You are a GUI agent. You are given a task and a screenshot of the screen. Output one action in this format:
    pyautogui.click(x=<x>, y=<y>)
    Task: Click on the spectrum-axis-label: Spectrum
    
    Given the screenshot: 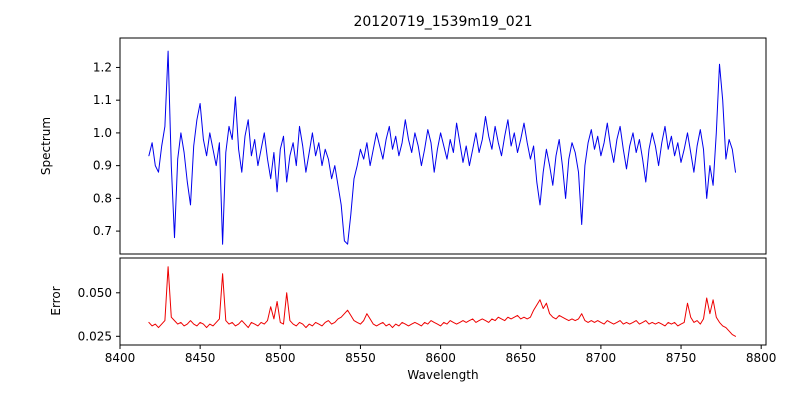 What is the action you would take?
    pyautogui.click(x=46, y=146)
    